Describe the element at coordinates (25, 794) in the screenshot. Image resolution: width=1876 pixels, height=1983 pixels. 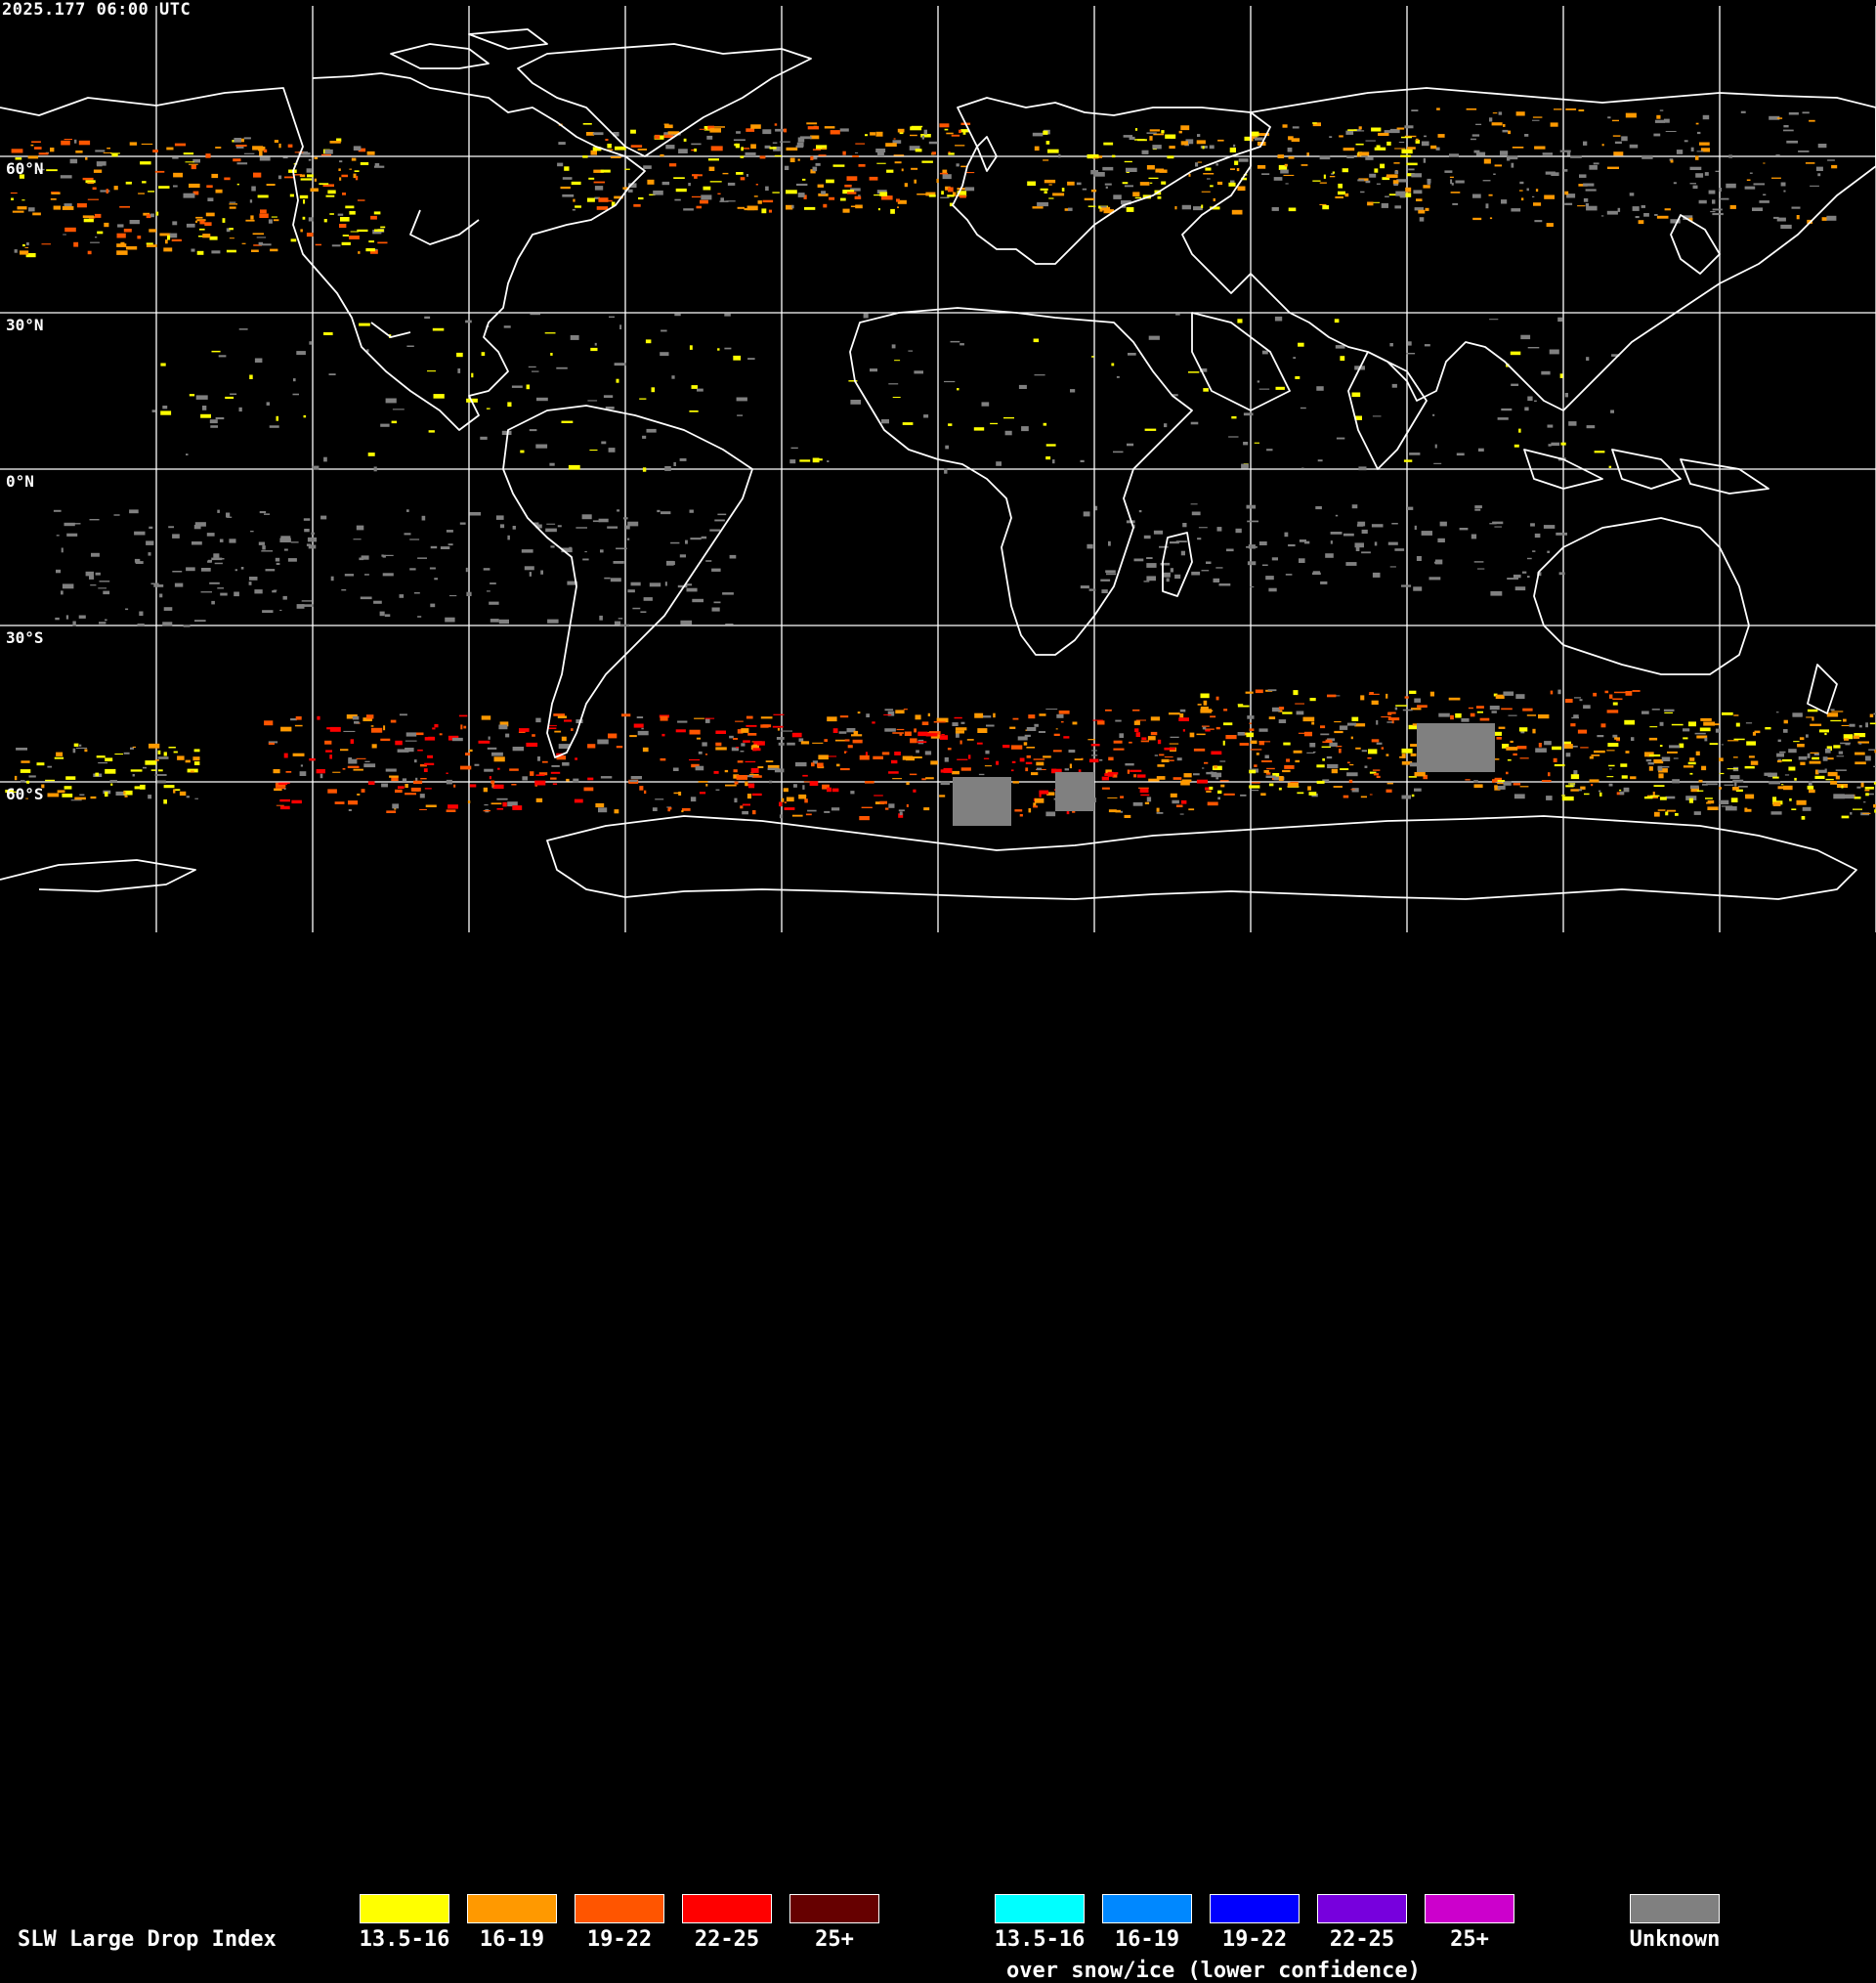
I see `lat-label-60s: 60°S` at that location.